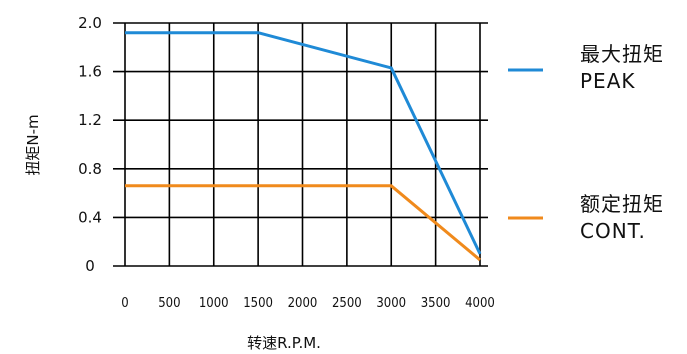 This screenshot has height=354, width=687. Describe the element at coordinates (90, 23) in the screenshot. I see `y-tick-label: 2.0` at that location.